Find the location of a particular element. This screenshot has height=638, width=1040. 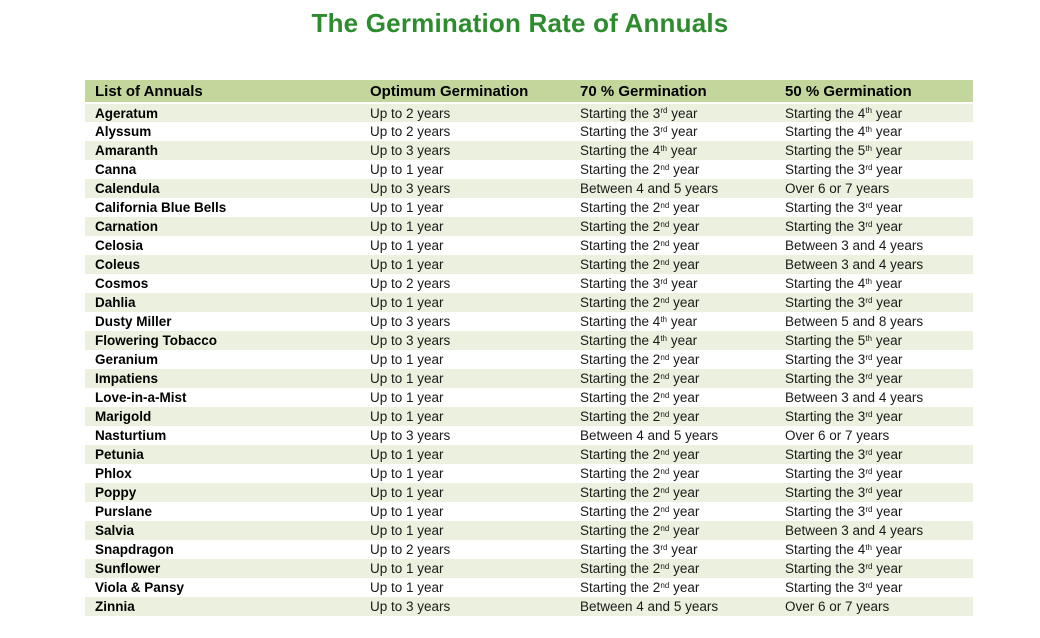

page-title: The Germination Rate of Annuals is located at coordinates (520, 23).